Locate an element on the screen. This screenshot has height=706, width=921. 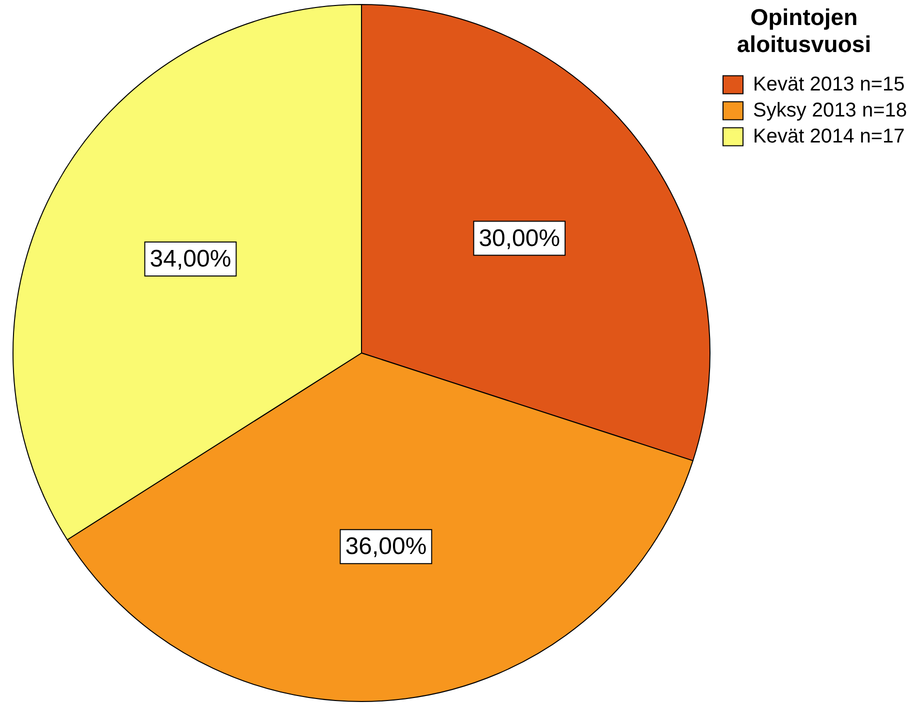
legend-label: Syksy 2013 n=18 is located at coordinates (830, 110).